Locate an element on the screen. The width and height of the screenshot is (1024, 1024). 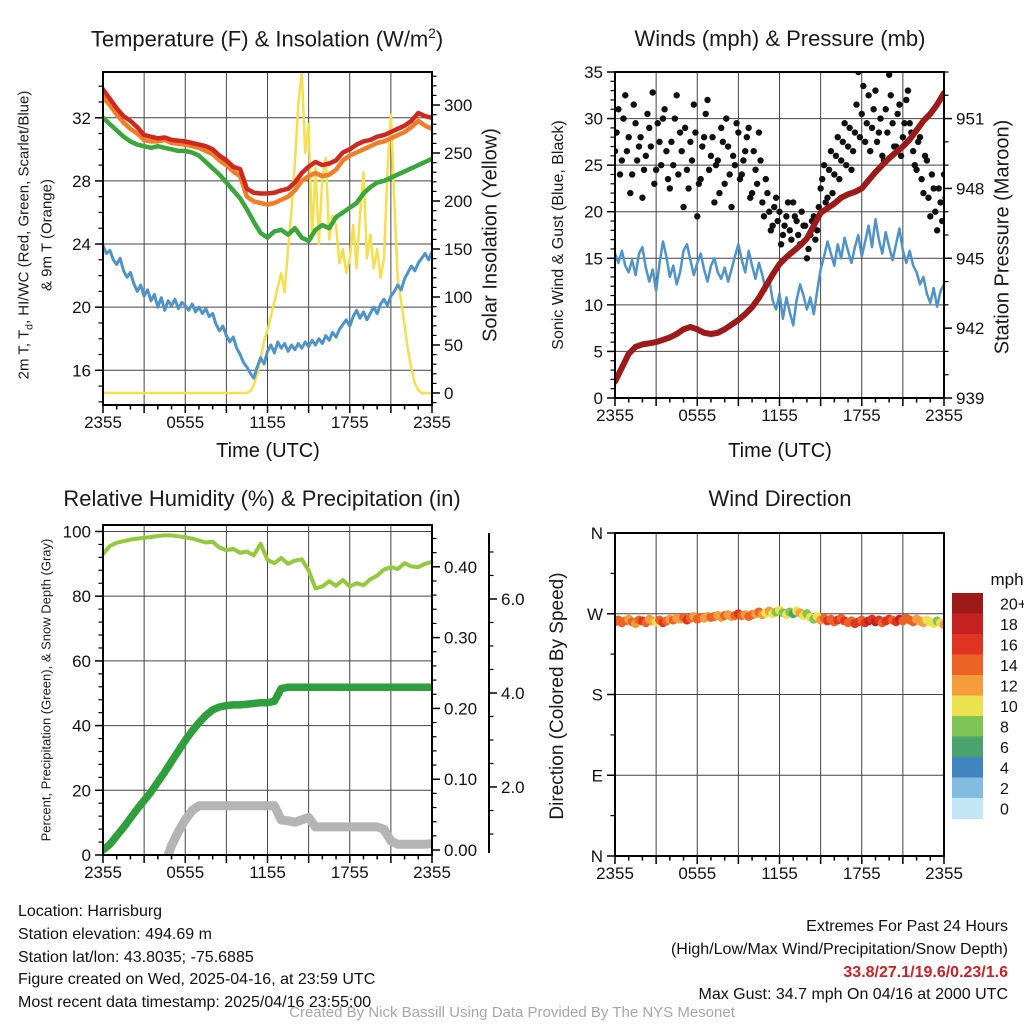
svg-text: 12 is located at coordinates (1009, 686).